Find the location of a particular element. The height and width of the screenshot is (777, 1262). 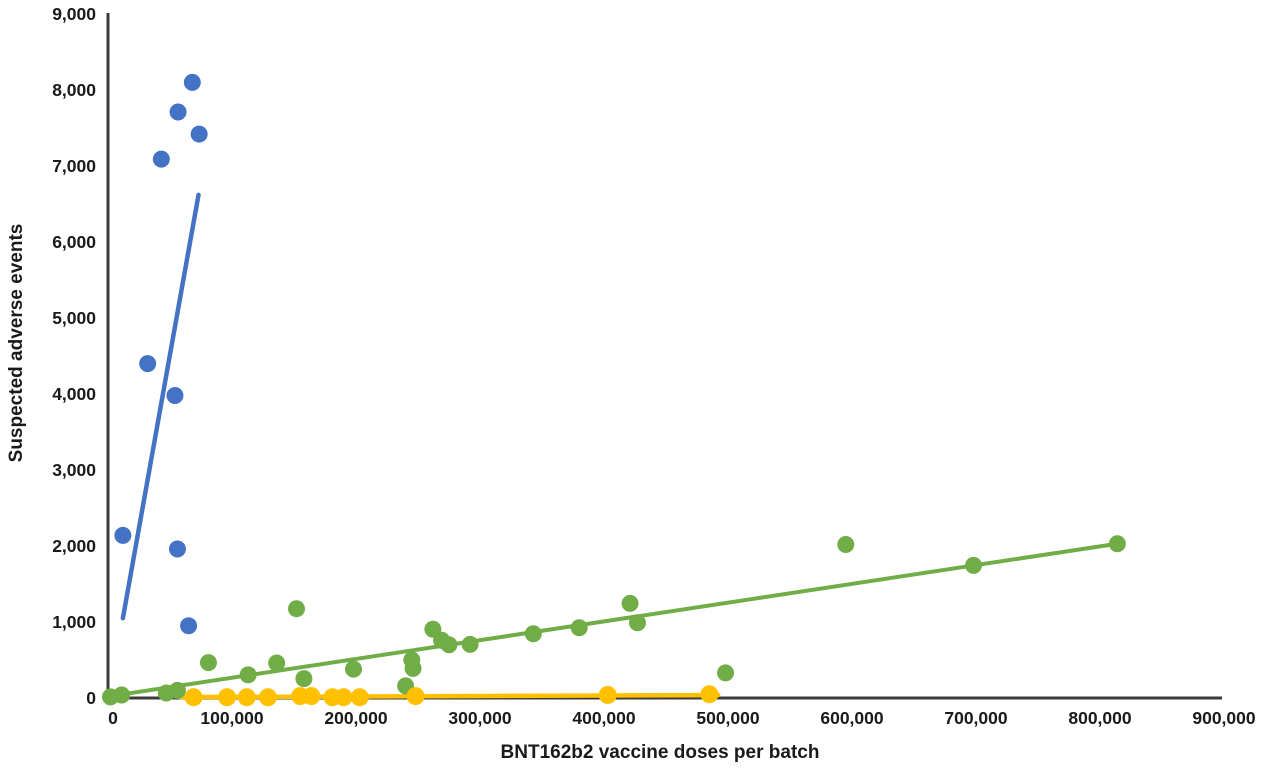

y-axis-title: Suspected adverse events is located at coordinates (16, 343).